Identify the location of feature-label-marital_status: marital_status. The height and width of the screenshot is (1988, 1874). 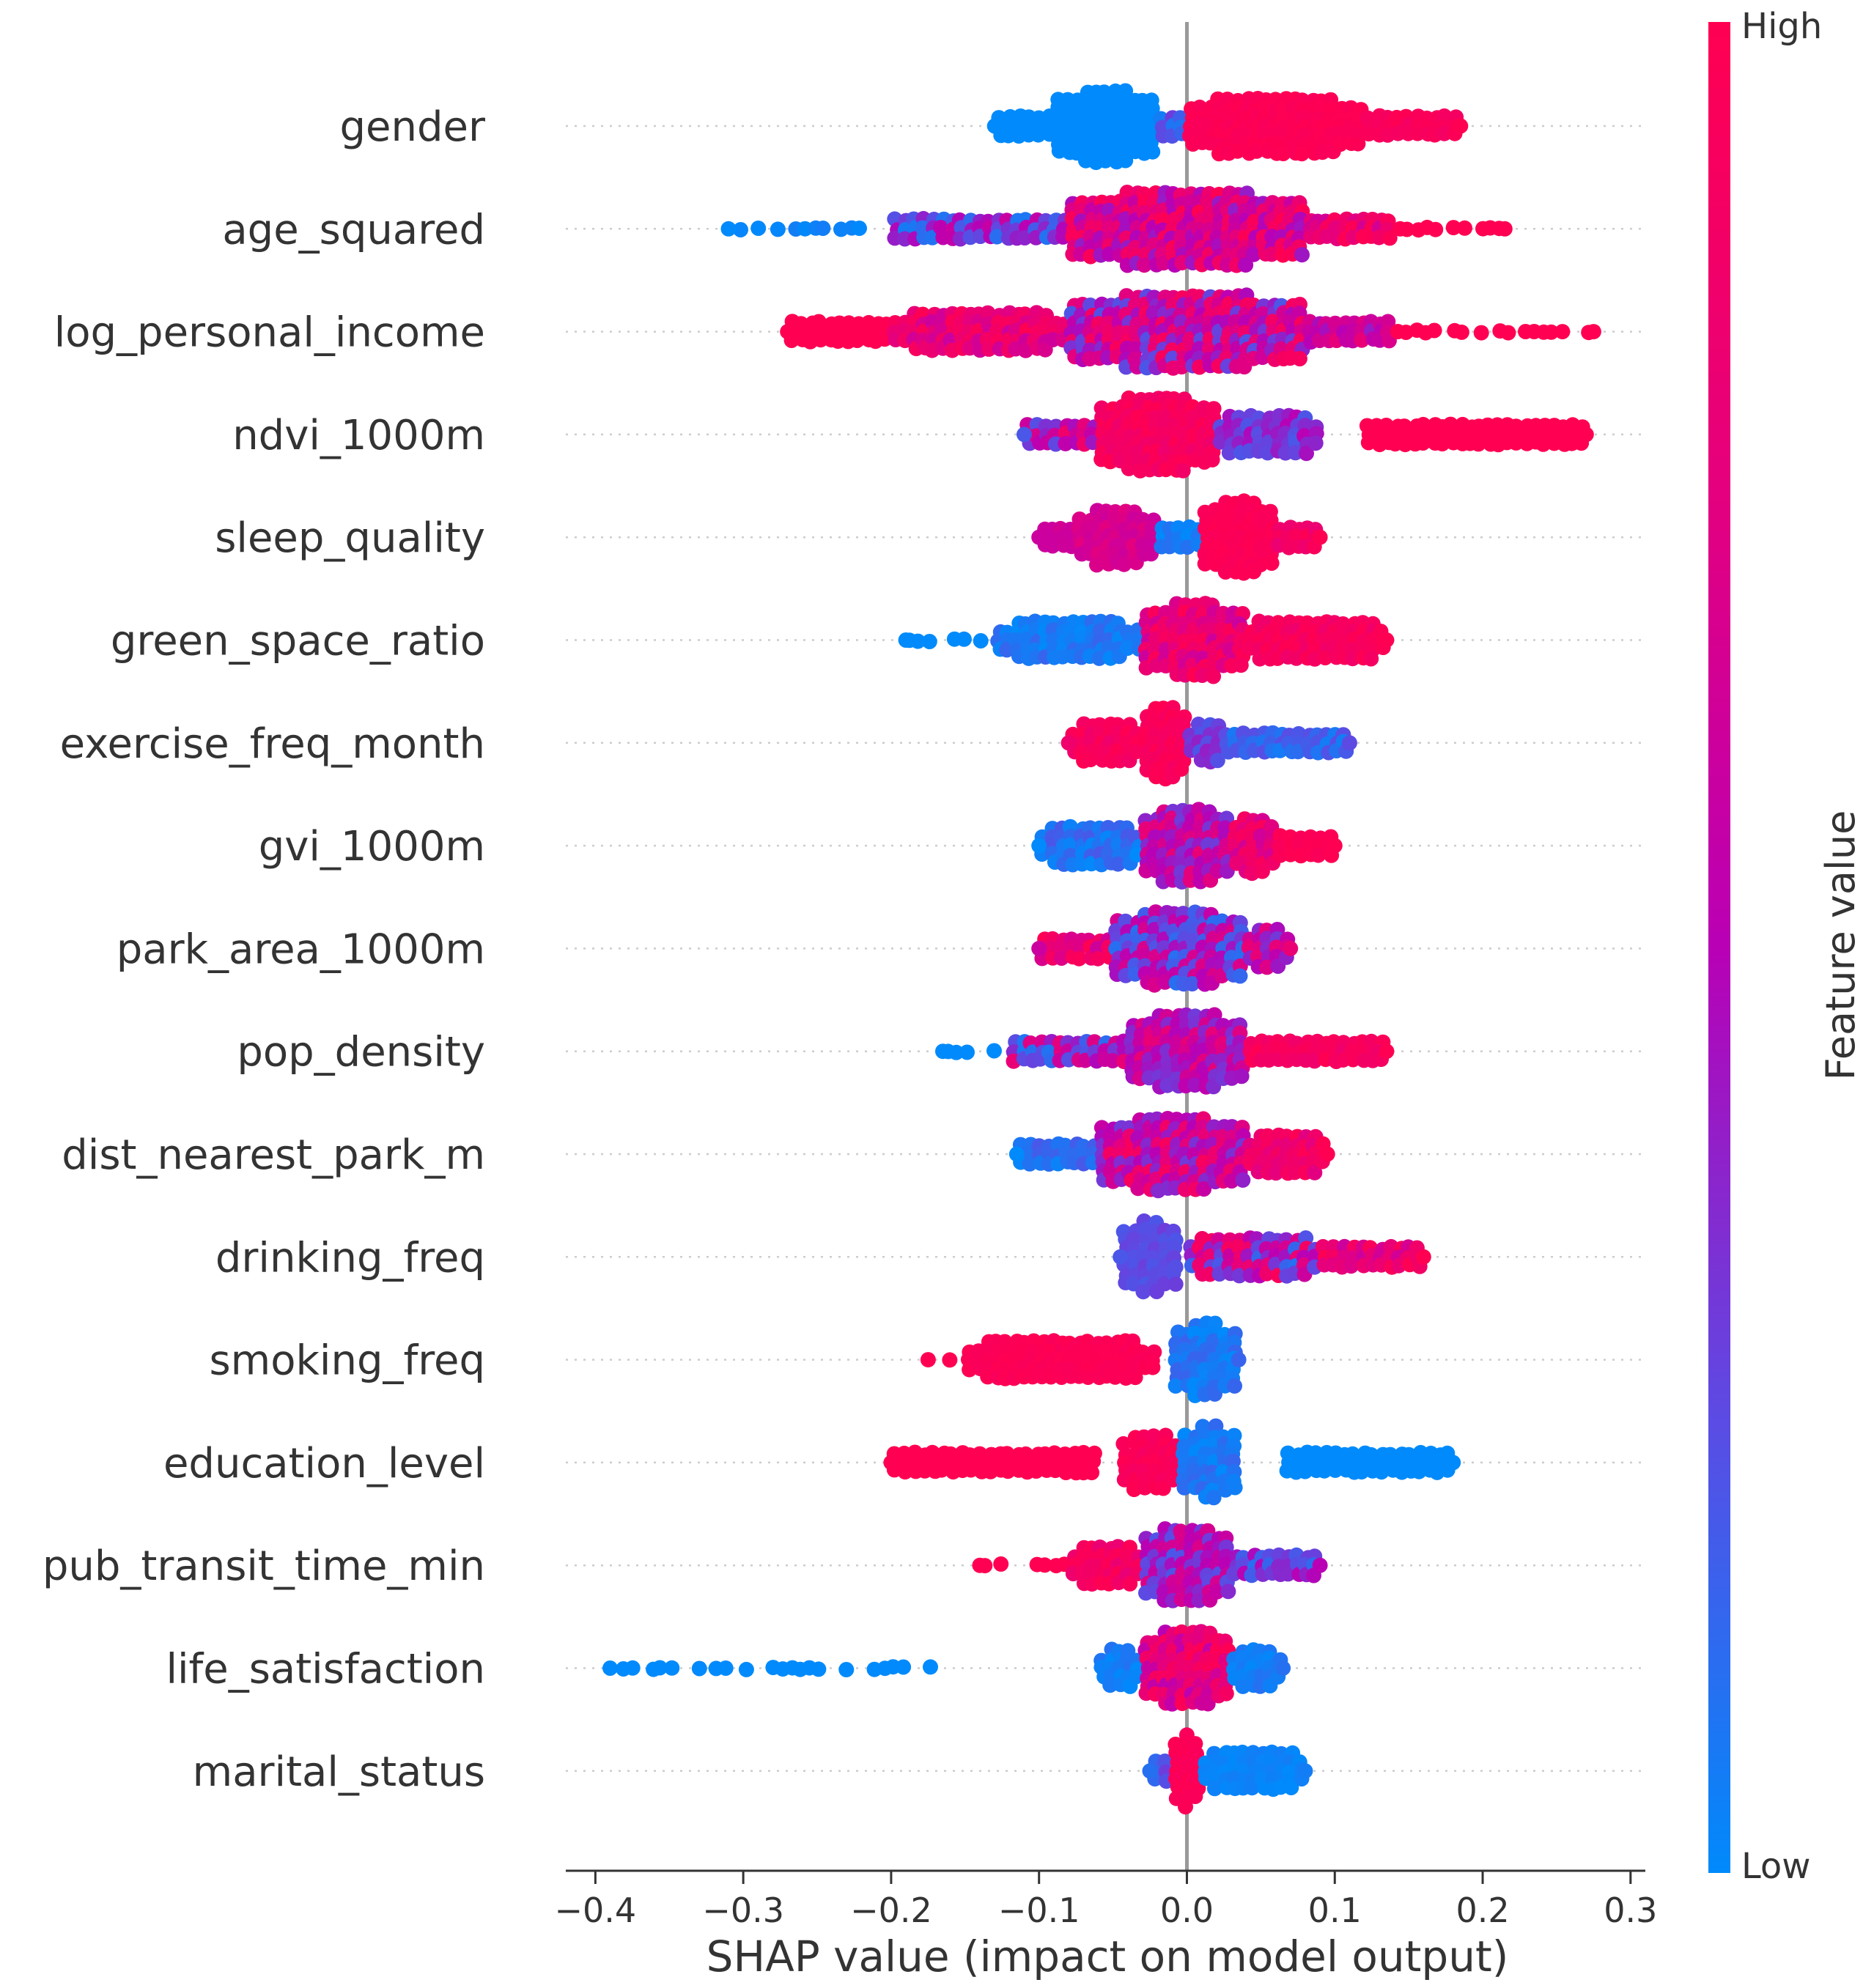
(339, 1772).